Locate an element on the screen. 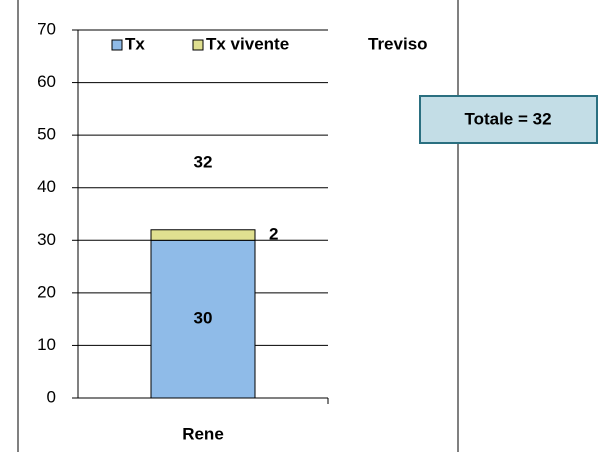  y-tick-label: 20 is located at coordinates (46, 291).